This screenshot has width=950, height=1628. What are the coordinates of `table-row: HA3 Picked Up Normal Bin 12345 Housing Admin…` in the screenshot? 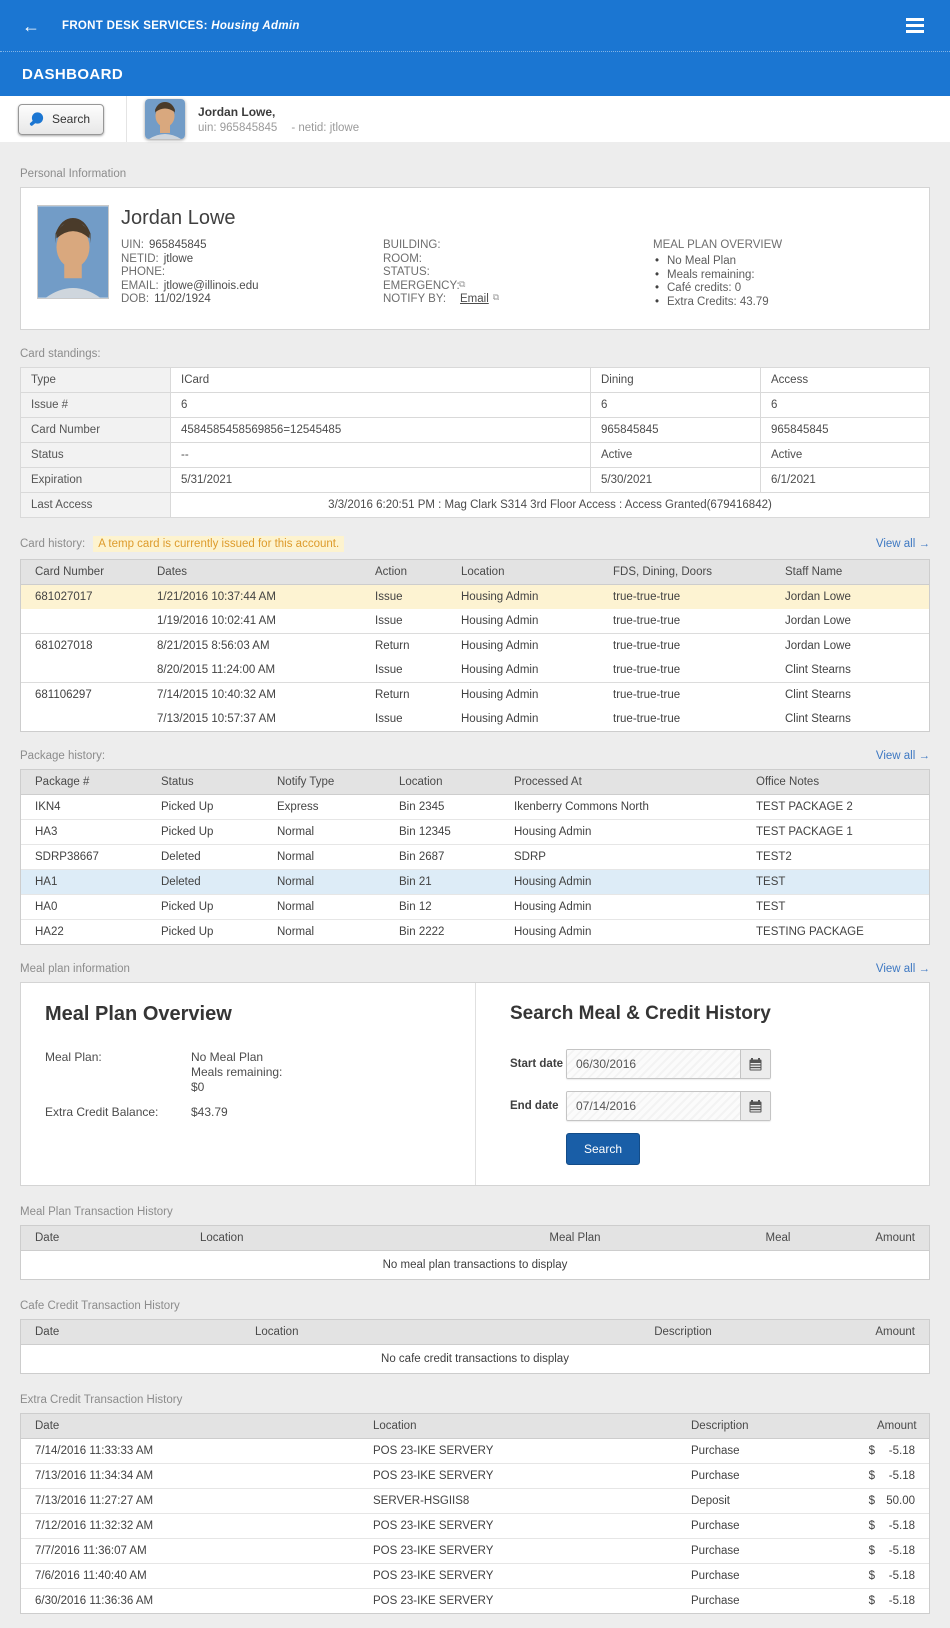 It's located at (475, 832).